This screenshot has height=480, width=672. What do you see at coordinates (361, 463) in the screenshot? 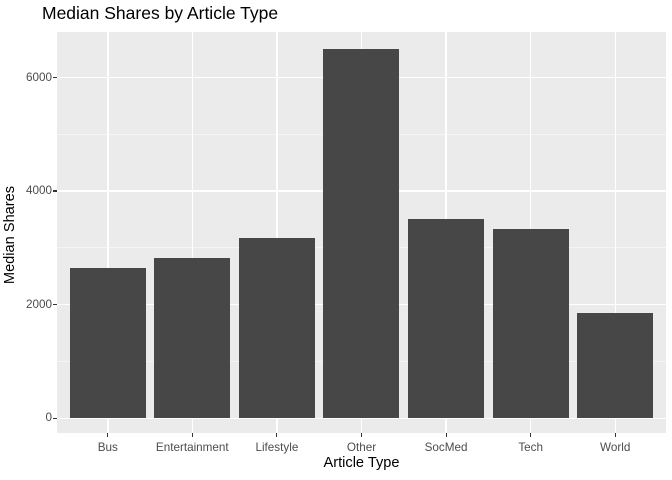
I see `x-axis-title: Article Type` at bounding box center [361, 463].